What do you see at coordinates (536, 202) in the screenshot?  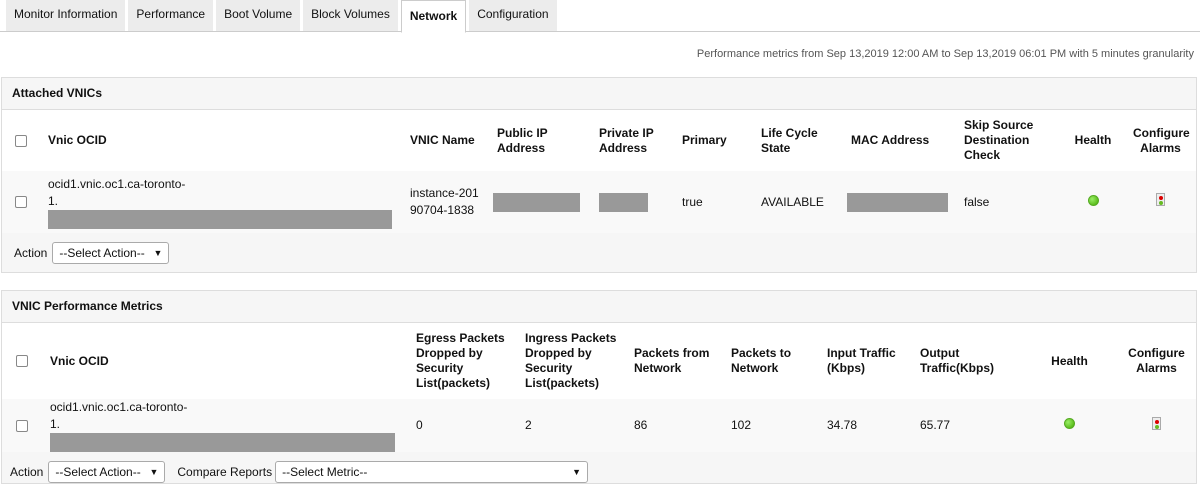 I see `redacted-public-ip` at bounding box center [536, 202].